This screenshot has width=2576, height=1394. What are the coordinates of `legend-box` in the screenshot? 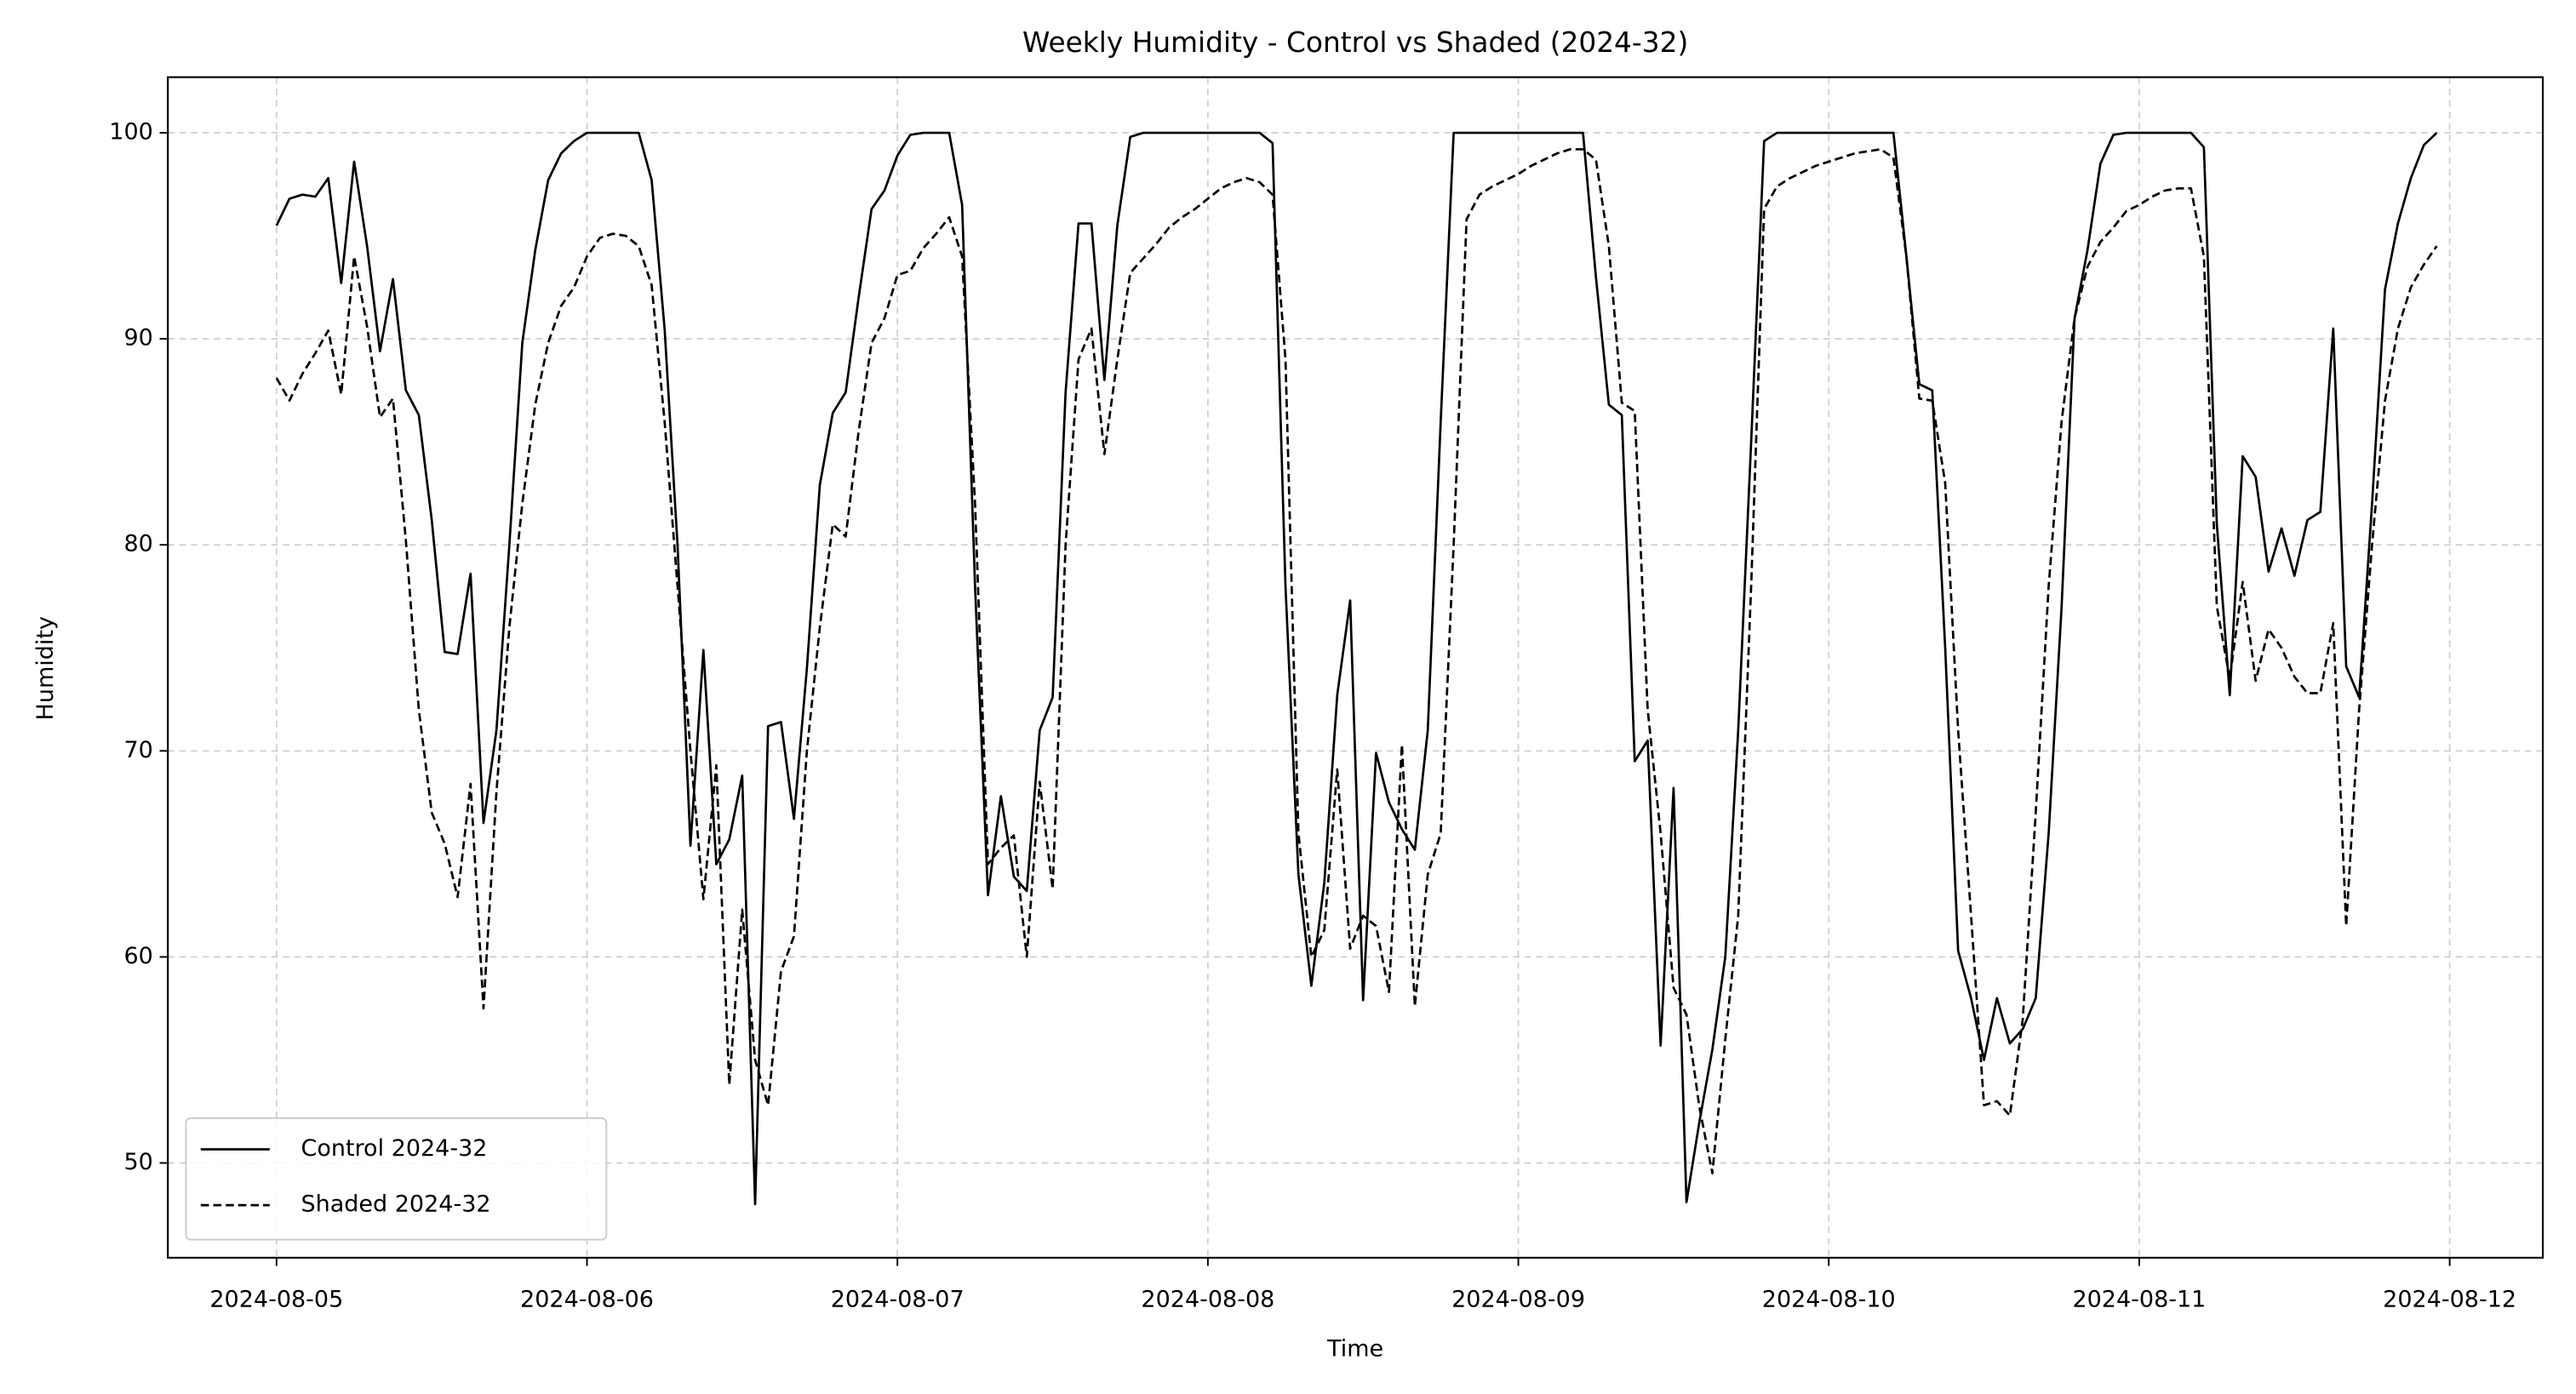 It's located at (396, 1179).